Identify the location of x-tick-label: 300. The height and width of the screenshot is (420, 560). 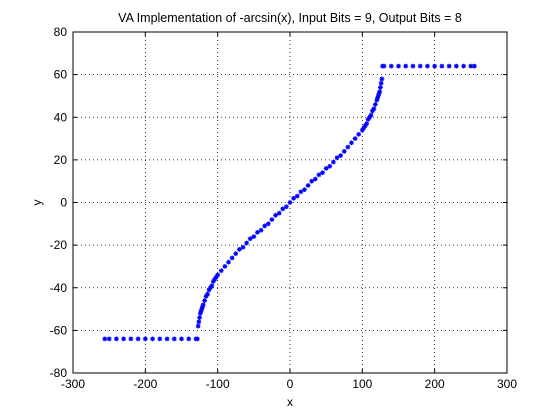
(507, 384).